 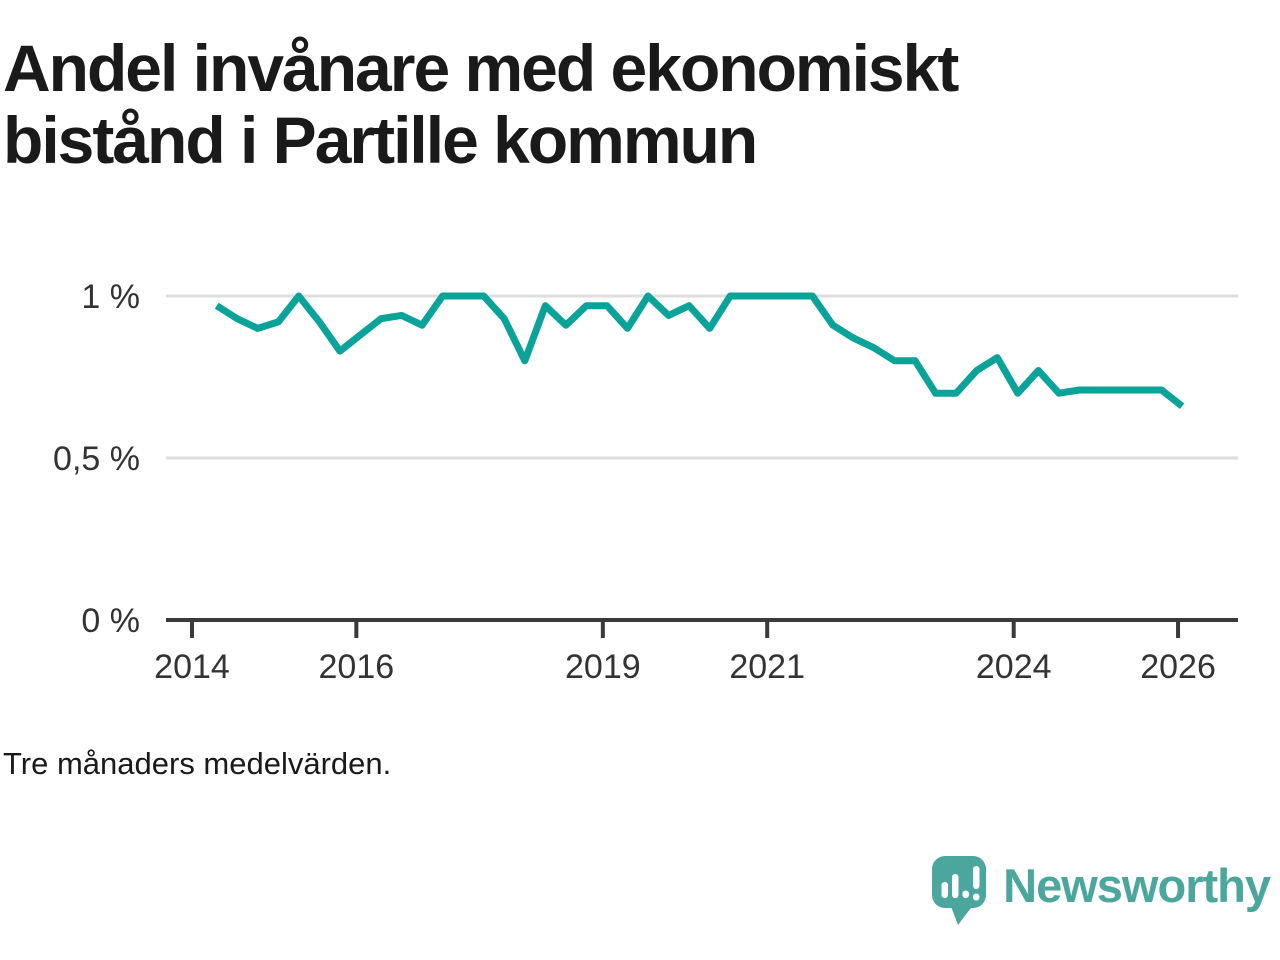 I want to click on data-line, so click(x=699, y=350).